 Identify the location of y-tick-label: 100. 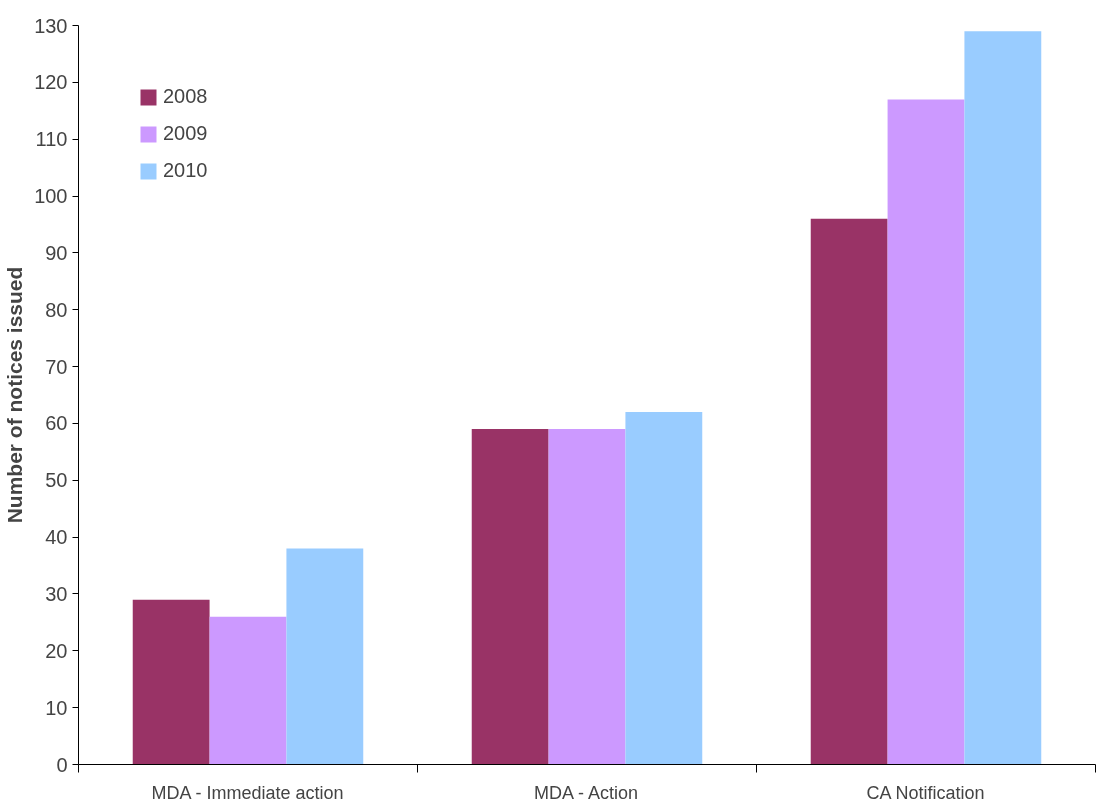
(51, 196).